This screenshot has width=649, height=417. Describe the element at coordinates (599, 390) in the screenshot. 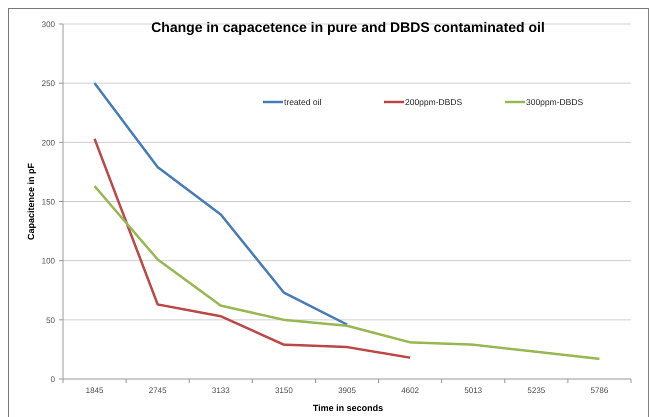

I see `x-tick-label: 5786` at that location.